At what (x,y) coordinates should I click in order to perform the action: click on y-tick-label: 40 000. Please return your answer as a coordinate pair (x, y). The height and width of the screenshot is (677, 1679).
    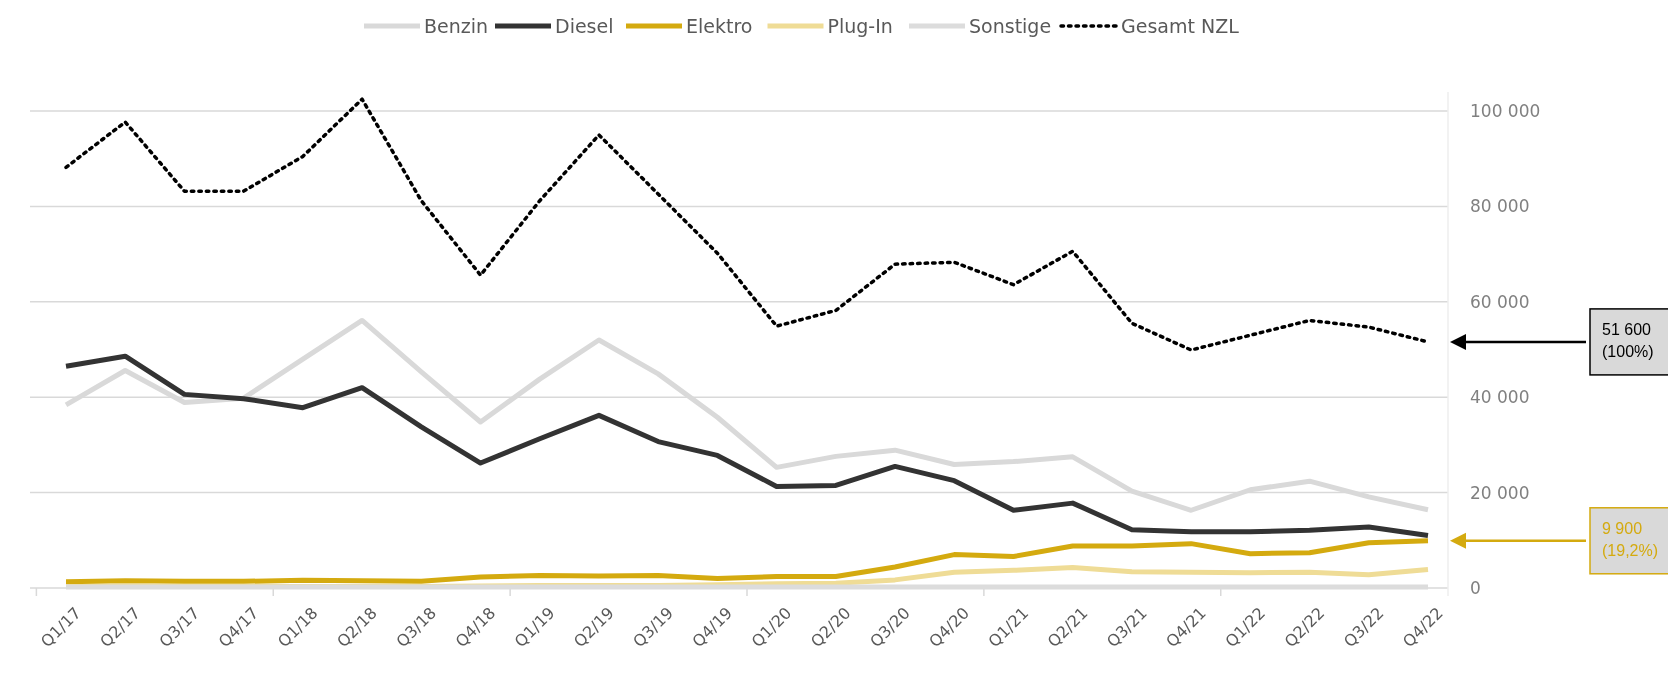
    Looking at the image, I should click on (1500, 397).